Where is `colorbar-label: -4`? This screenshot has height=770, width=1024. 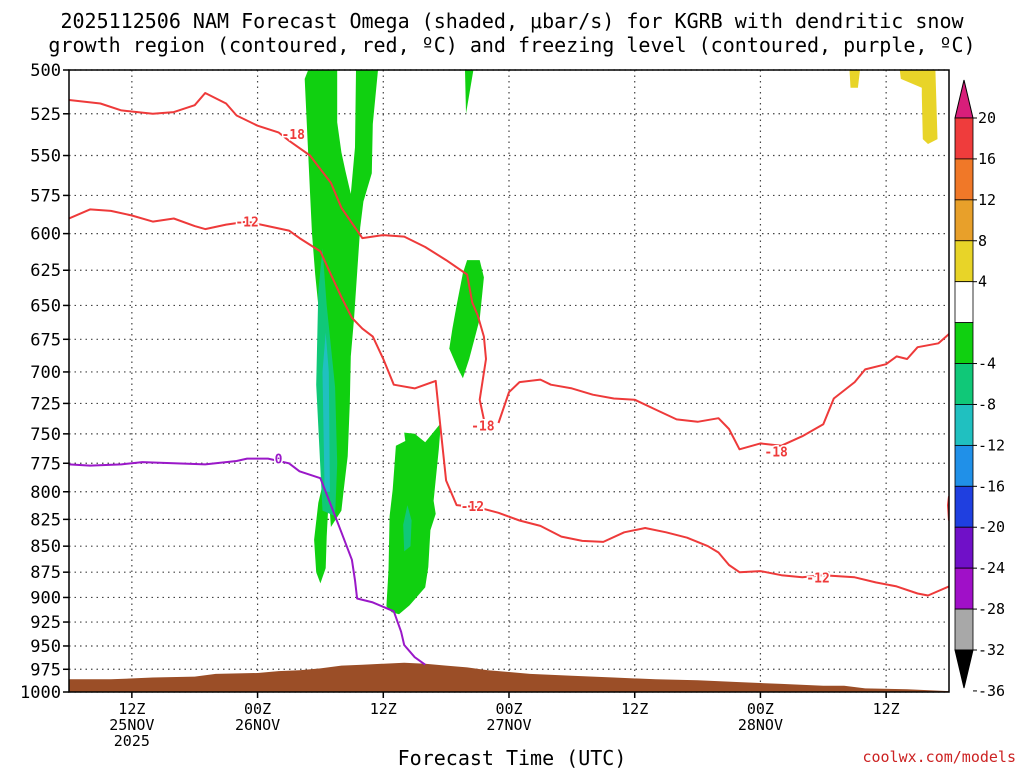
colorbar-label: -4 is located at coordinates (987, 364).